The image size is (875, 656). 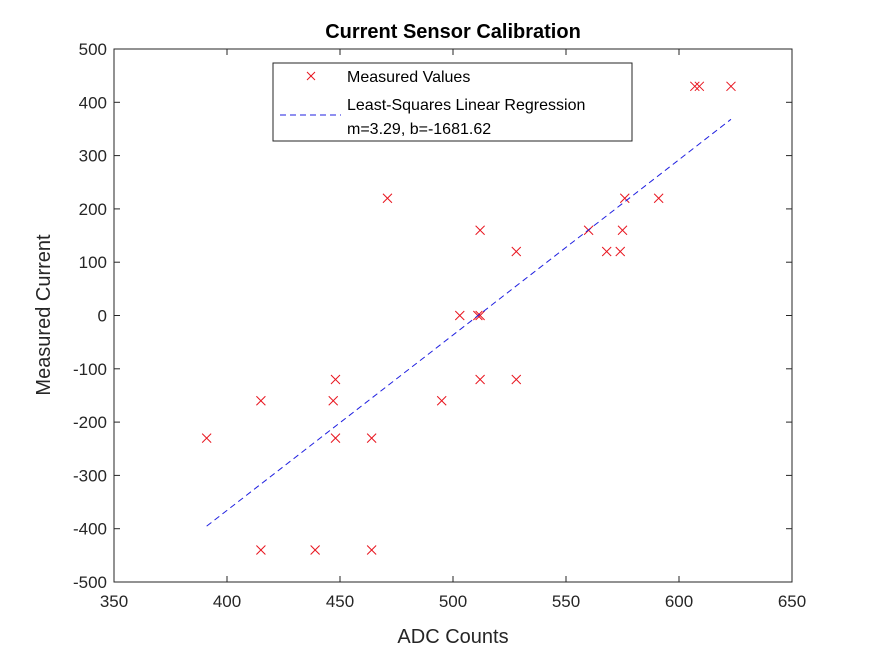 What do you see at coordinates (419, 129) in the screenshot?
I see `legend-entry-regression-params: m=3.29, b=-1681.62` at bounding box center [419, 129].